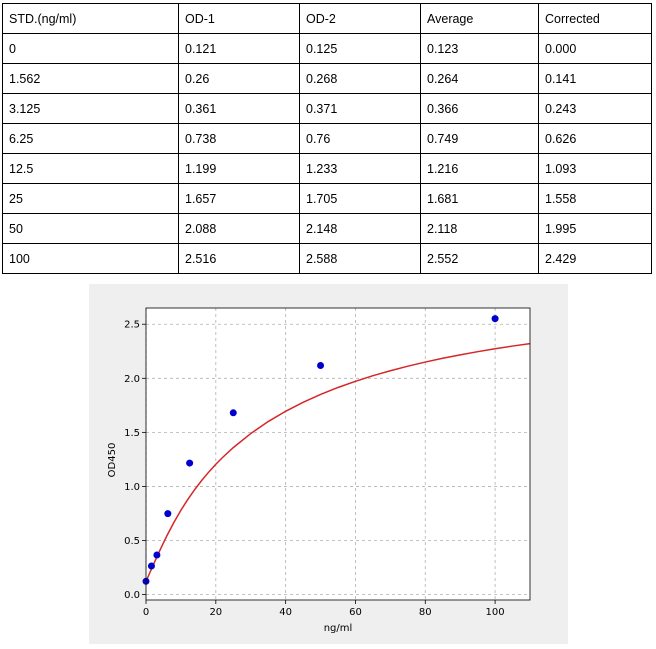 The image size is (656, 649). I want to click on y-axis-label: OD450, so click(112, 460).